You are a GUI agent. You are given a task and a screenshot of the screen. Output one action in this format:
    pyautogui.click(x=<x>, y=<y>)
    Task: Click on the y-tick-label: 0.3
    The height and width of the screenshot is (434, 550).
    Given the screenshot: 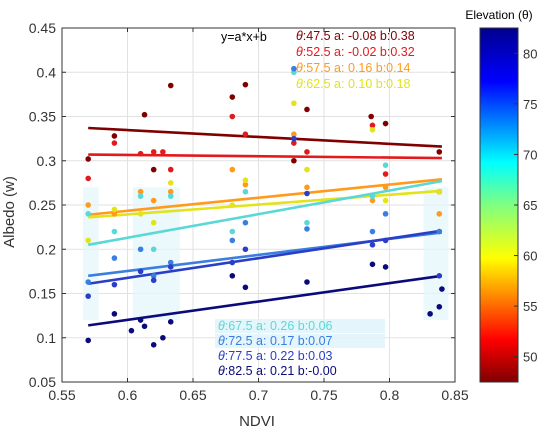 What is the action you would take?
    pyautogui.click(x=47, y=161)
    